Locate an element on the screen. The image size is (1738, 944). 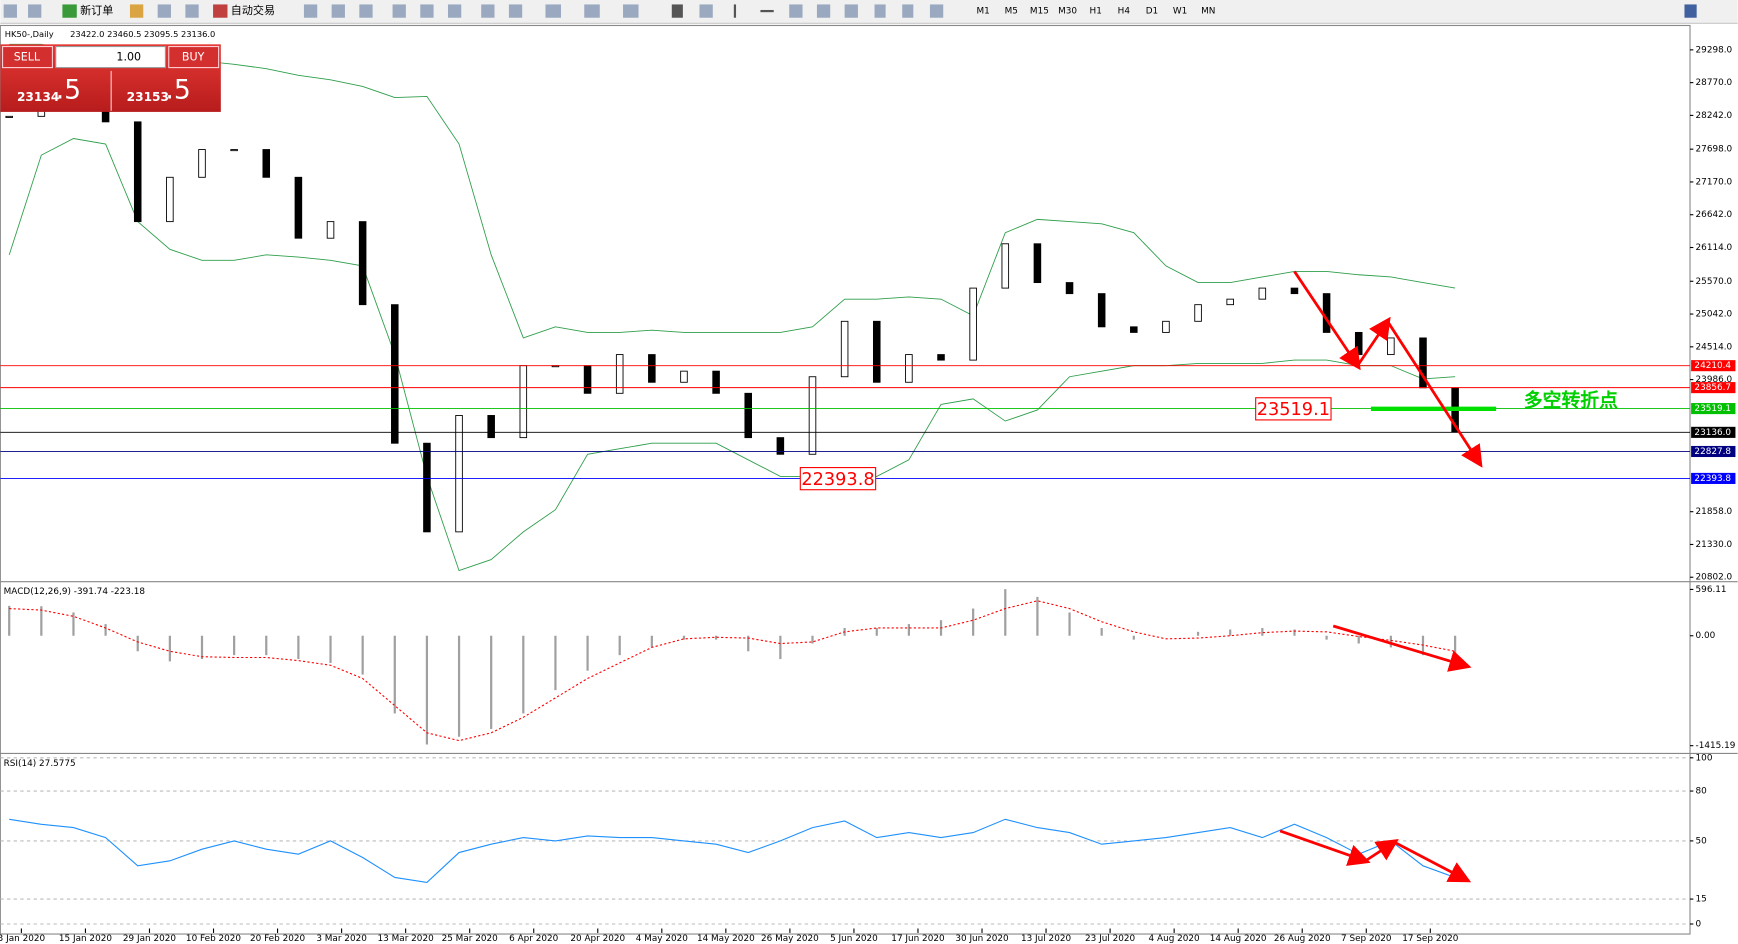
x-tick-label: 3 Mar 2020 is located at coordinates (341, 939).